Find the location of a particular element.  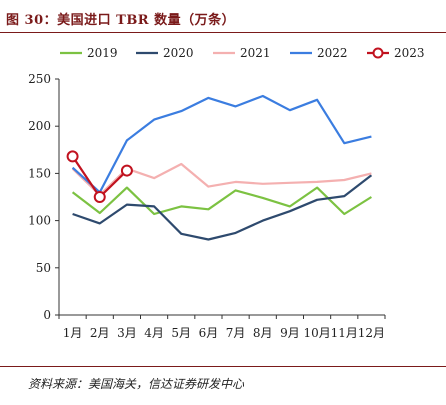

y-tick-label: 250 is located at coordinates (39, 79).